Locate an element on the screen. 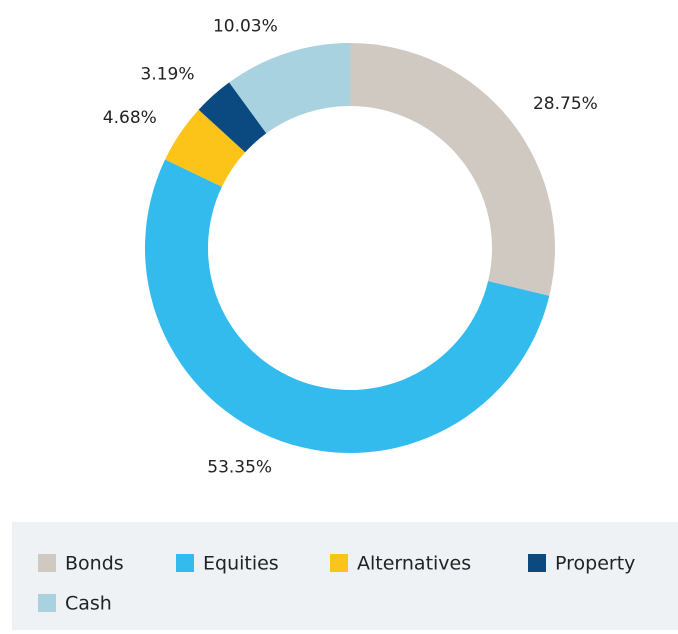  legend-label: Bonds is located at coordinates (94, 564).